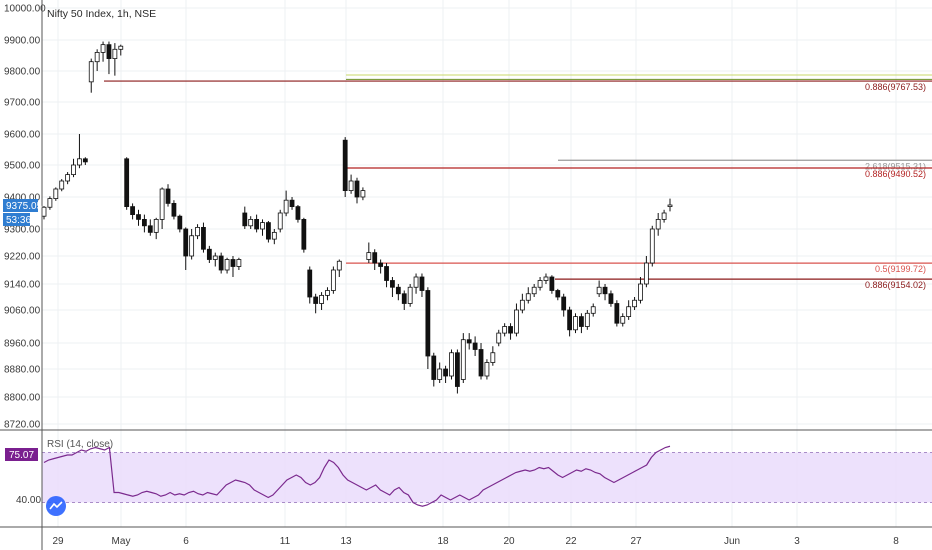 Image resolution: width=932 pixels, height=550 pixels. I want to click on tradingview-logo-icon, so click(56, 506).